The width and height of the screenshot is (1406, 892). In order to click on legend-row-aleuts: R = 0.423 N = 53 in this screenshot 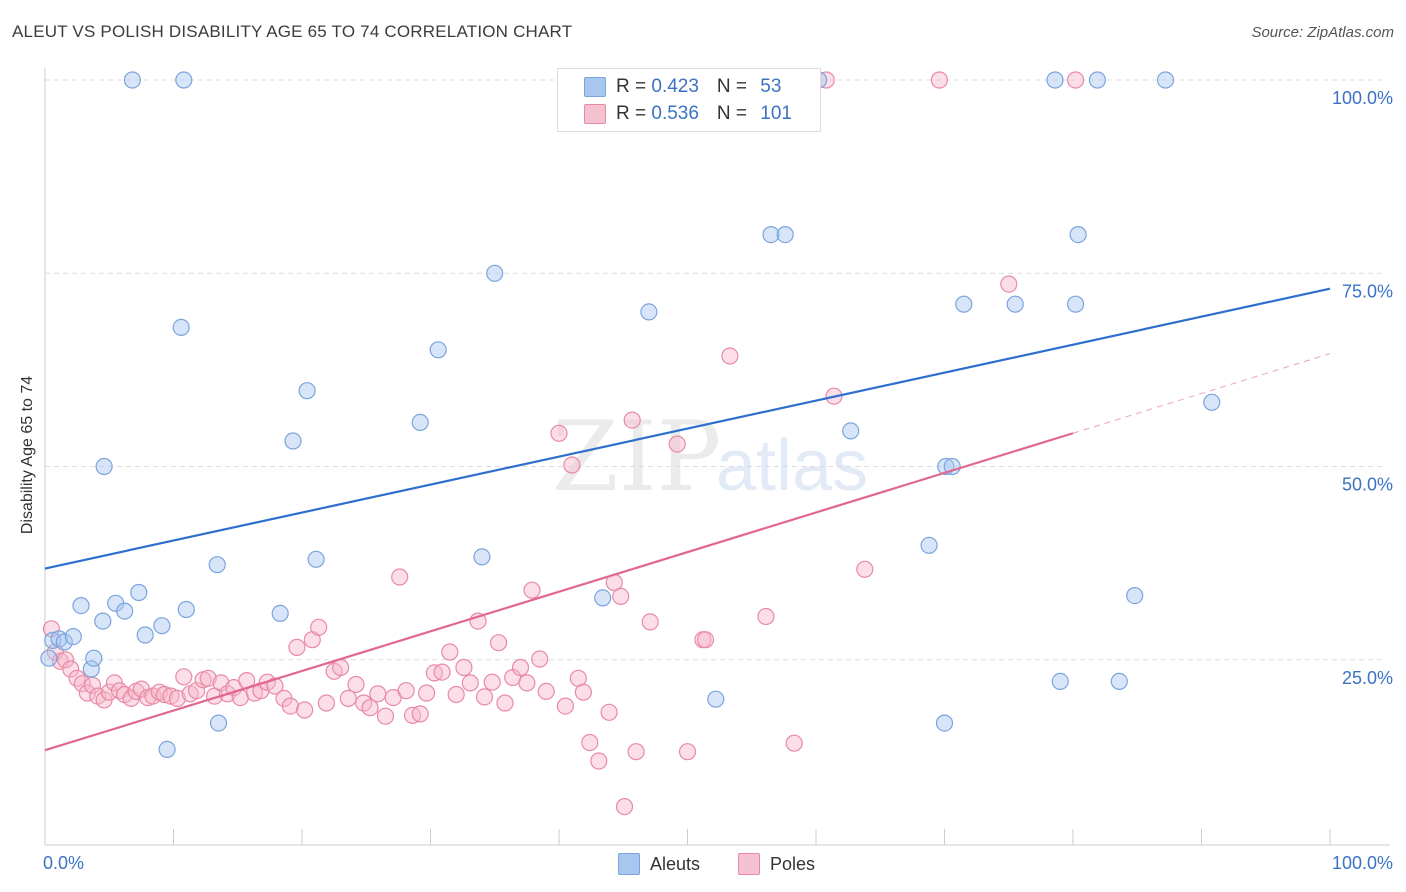, I will do `click(682, 87)`.